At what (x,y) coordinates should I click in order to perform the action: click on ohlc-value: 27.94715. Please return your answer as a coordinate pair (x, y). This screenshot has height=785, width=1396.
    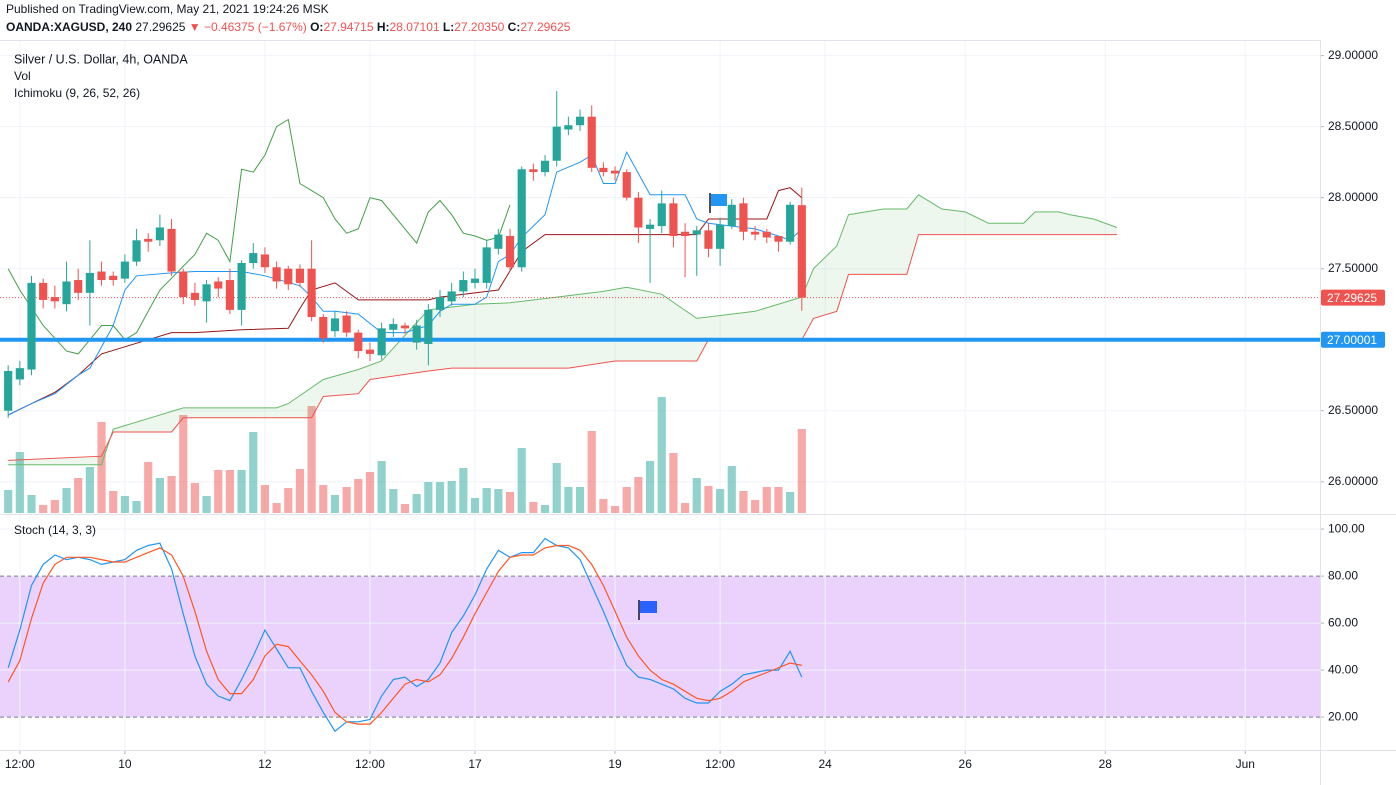
    Looking at the image, I should click on (348, 27).